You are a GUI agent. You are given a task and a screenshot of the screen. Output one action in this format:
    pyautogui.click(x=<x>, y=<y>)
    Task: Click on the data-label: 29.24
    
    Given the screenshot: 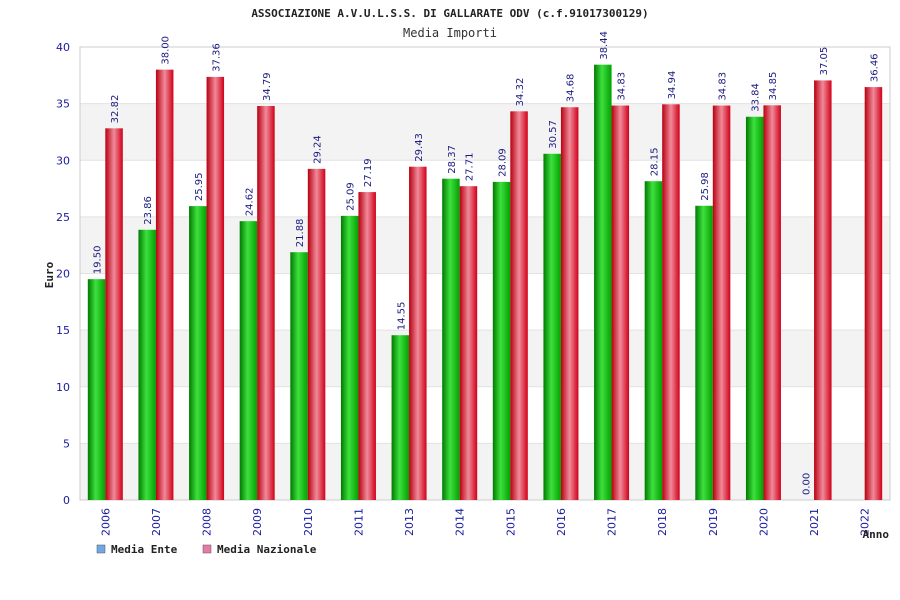 What is the action you would take?
    pyautogui.click(x=318, y=149)
    